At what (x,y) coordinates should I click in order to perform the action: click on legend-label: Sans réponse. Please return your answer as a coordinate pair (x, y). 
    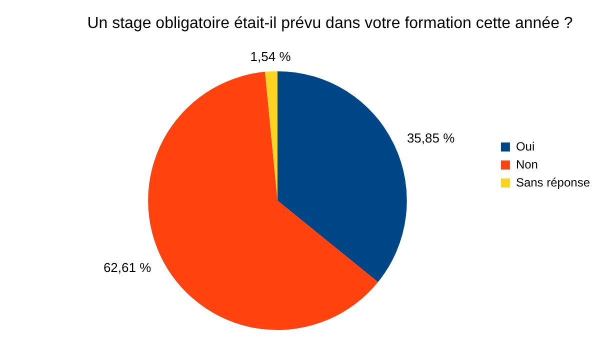
    Looking at the image, I should click on (553, 182).